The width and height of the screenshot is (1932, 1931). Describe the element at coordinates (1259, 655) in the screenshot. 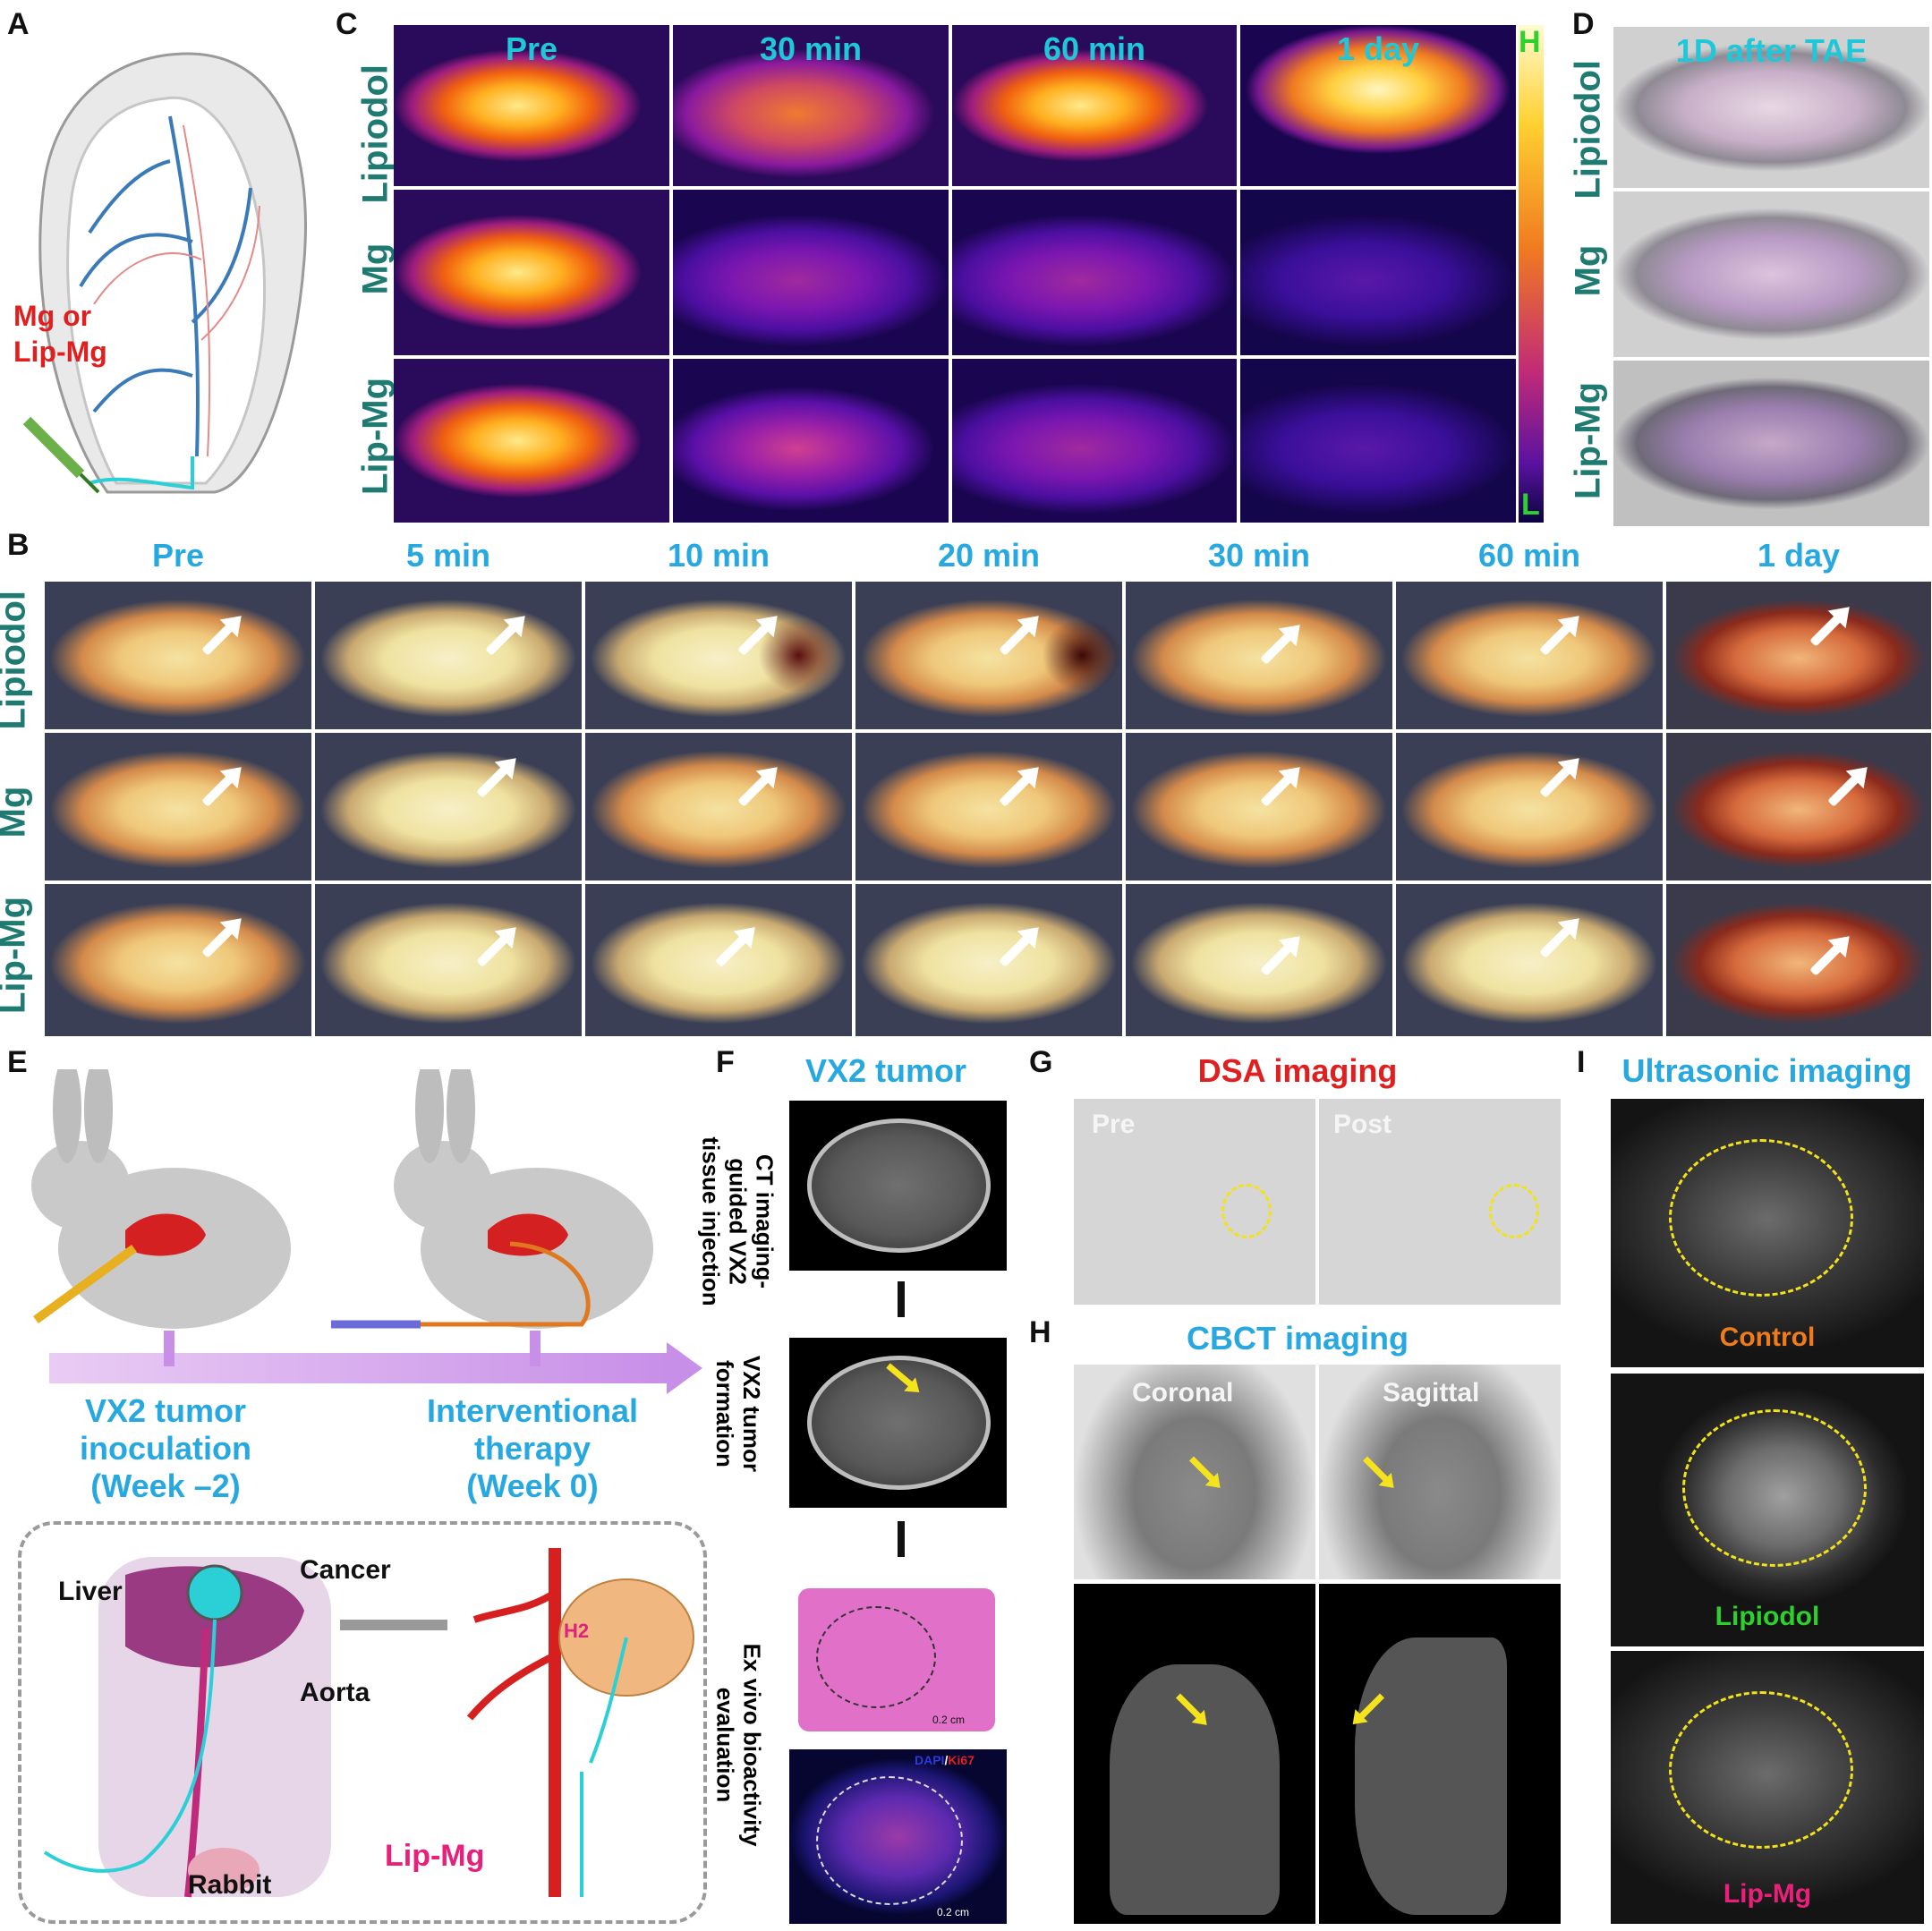

I see `photo-lipiodol-30min` at that location.